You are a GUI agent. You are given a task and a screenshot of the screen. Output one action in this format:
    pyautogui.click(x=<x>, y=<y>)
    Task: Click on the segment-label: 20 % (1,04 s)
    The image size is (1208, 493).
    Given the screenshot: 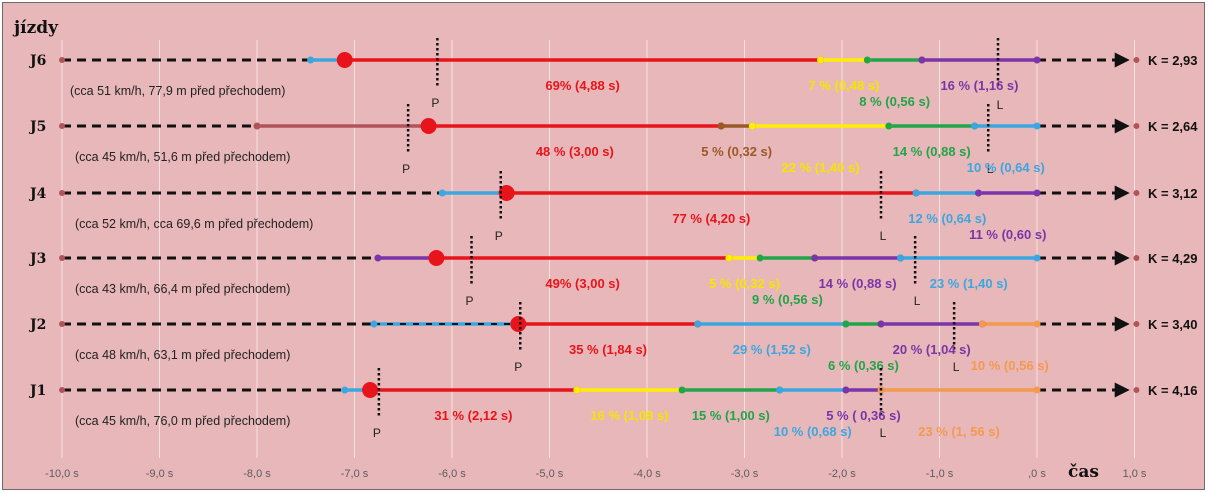 What is the action you would take?
    pyautogui.click(x=932, y=349)
    